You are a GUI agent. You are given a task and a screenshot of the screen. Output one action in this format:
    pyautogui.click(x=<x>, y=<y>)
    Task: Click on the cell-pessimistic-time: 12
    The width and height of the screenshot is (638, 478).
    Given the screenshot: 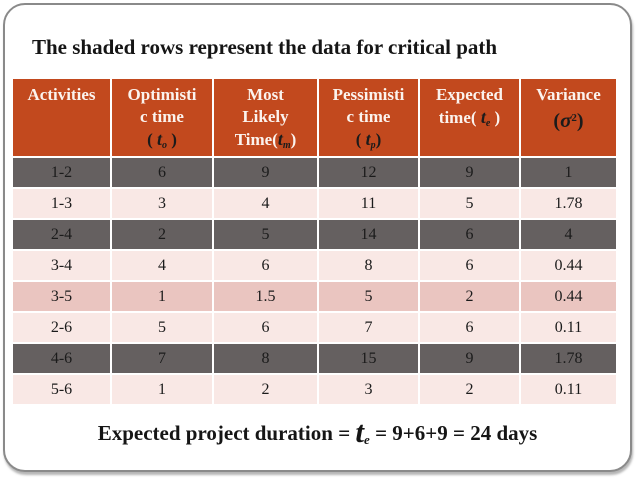 What is the action you would take?
    pyautogui.click(x=368, y=172)
    